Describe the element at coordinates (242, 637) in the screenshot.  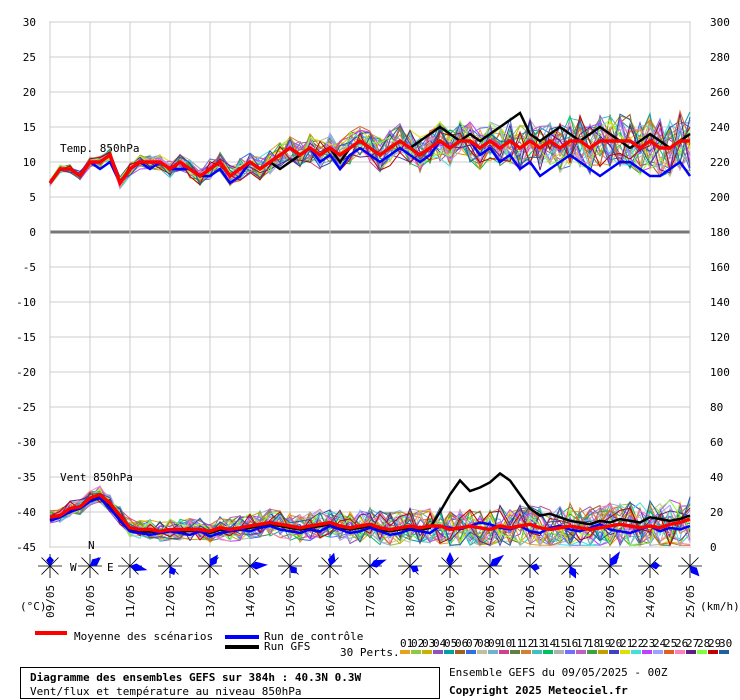
I see `control-legend-swatch` at that location.